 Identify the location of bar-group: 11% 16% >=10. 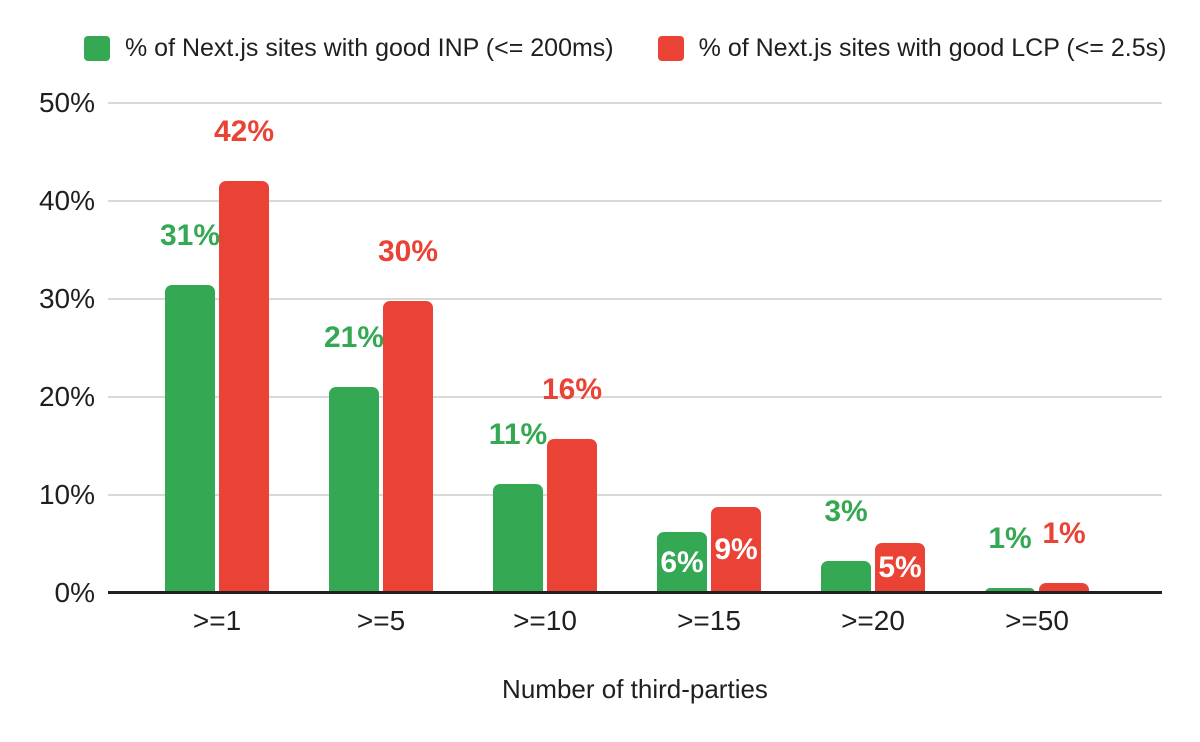
(545, 369).